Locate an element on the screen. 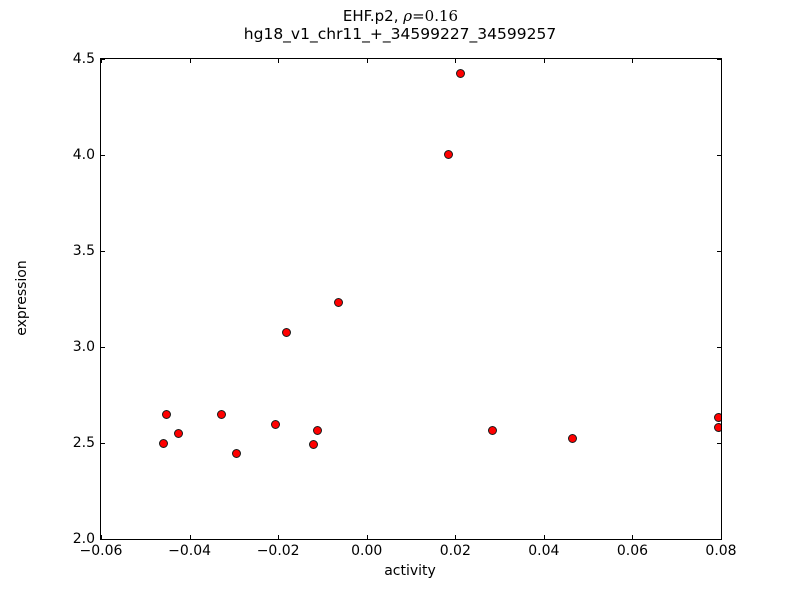 This screenshot has width=800, height=600. x-tick-label: 0.04 is located at coordinates (544, 551).